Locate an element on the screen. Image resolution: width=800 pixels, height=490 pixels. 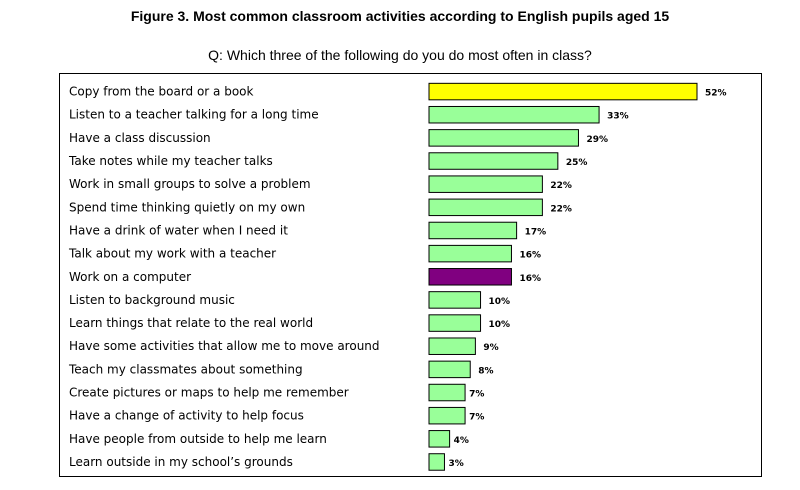
category-label: Talk about my work with a teacher is located at coordinates (172, 254).